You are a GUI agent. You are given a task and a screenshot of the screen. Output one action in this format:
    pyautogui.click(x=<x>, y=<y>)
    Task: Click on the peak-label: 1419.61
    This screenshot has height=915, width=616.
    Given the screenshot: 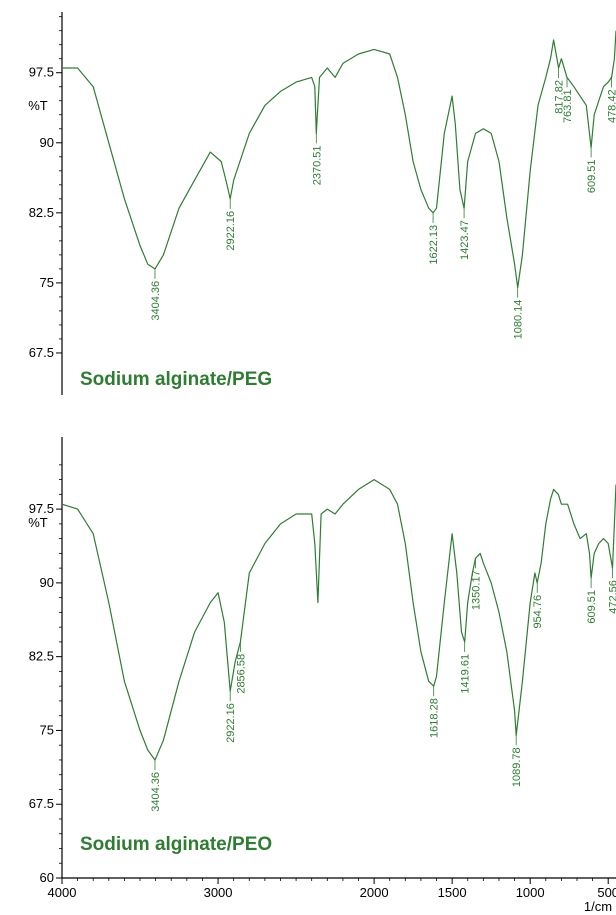 What is the action you would take?
    pyautogui.click(x=466, y=674)
    